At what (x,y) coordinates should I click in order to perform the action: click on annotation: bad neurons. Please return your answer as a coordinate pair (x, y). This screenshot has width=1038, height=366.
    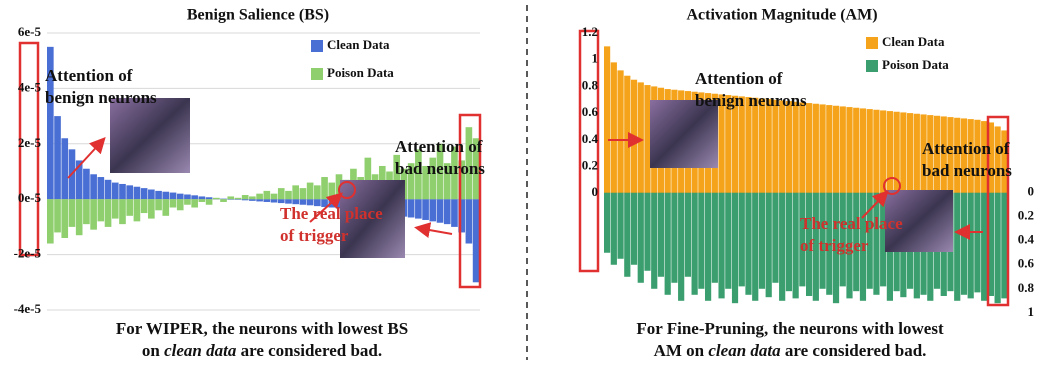
    Looking at the image, I should click on (967, 170).